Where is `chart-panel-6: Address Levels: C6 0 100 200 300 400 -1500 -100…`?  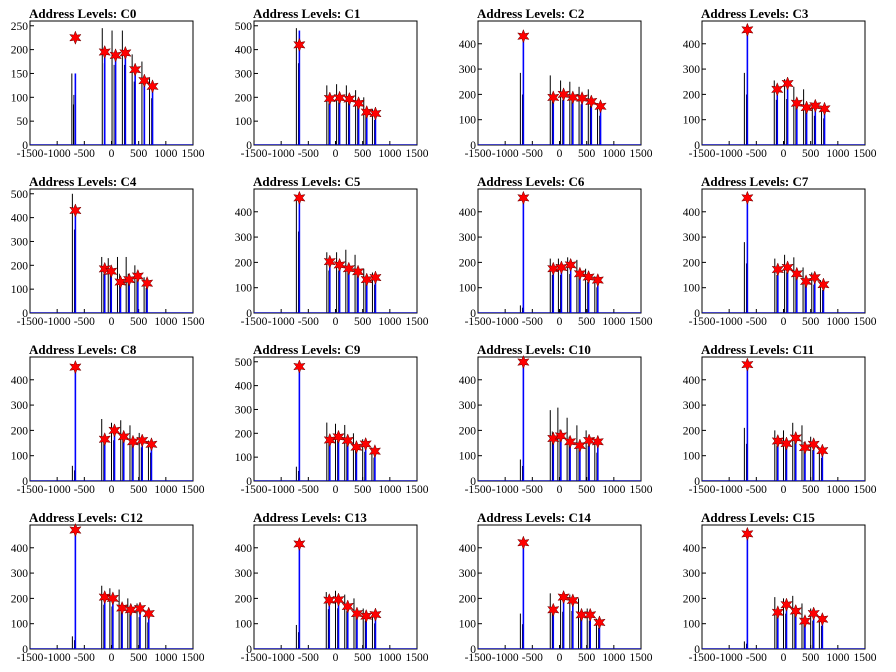 chart-panel-6: Address Levels: C6 0 100 200 300 400 -1500 -100… is located at coordinates (556, 251).